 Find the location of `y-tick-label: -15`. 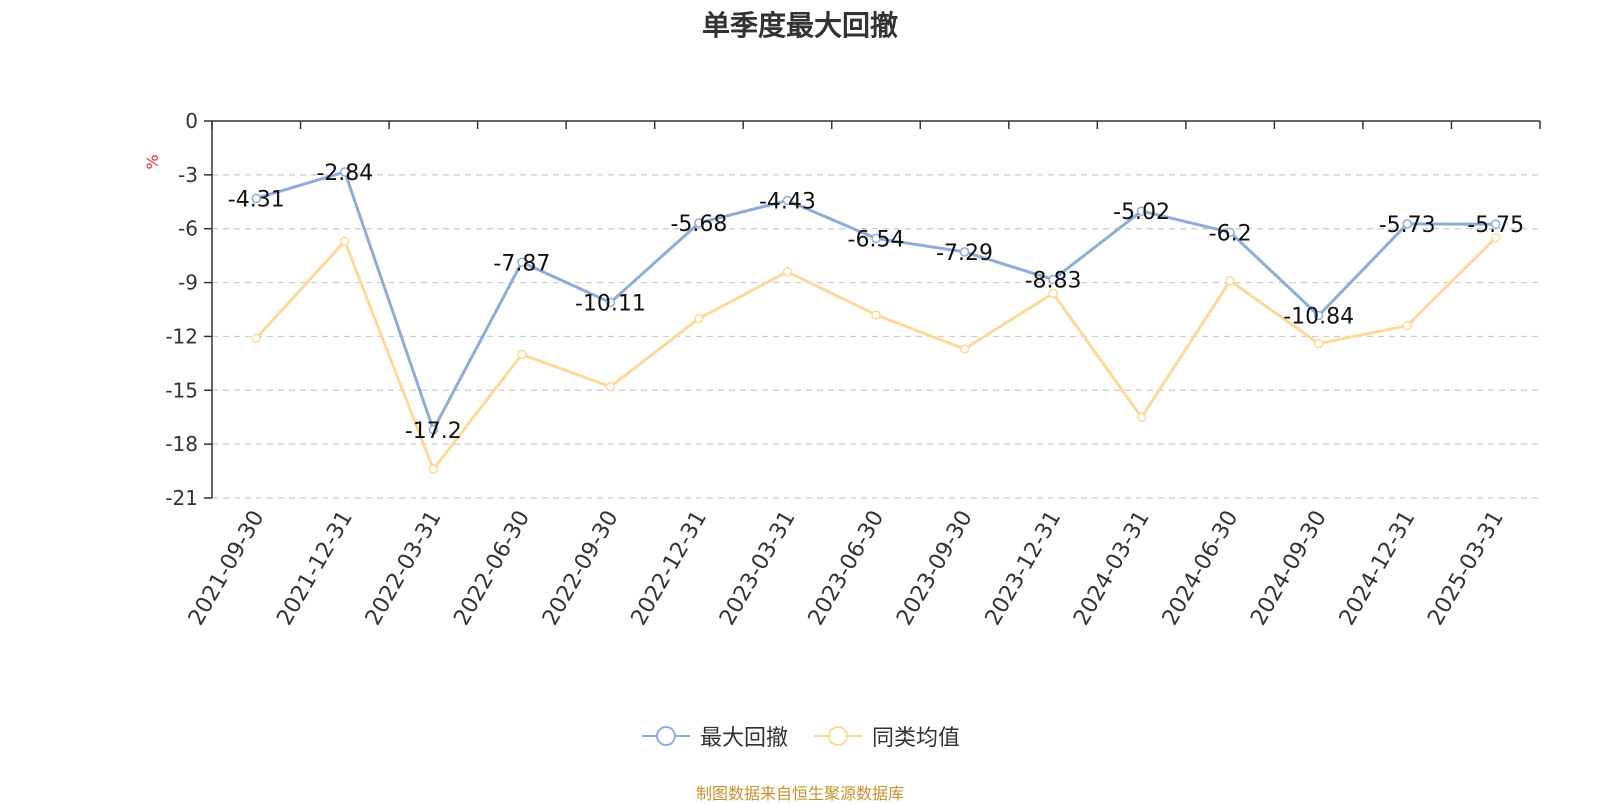

y-tick-label: -15 is located at coordinates (181, 390).